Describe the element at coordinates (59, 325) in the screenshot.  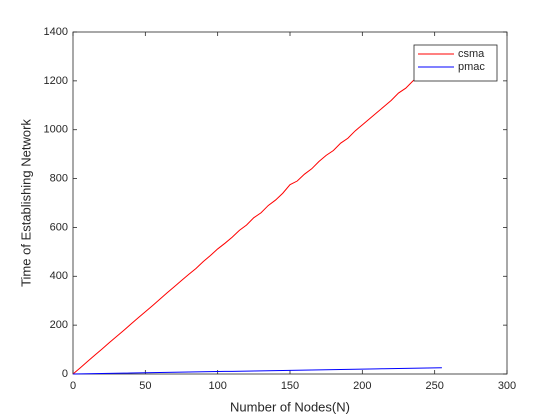
I see `y-tick-label: 200` at that location.